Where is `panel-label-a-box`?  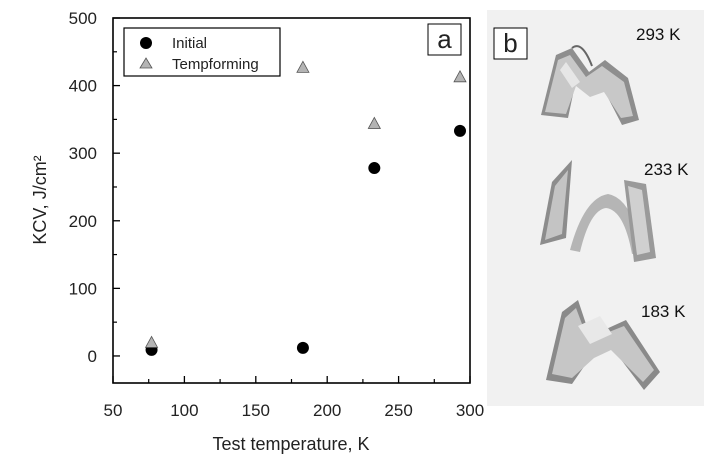
panel-label-a-box is located at coordinates (444, 39).